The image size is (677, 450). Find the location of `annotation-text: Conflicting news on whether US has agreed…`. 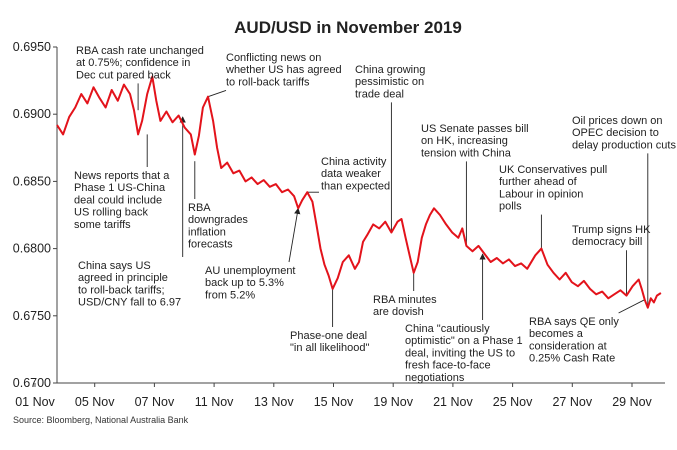

annotation-text: Conflicting news on whether US has agreed… is located at coordinates (283, 70).